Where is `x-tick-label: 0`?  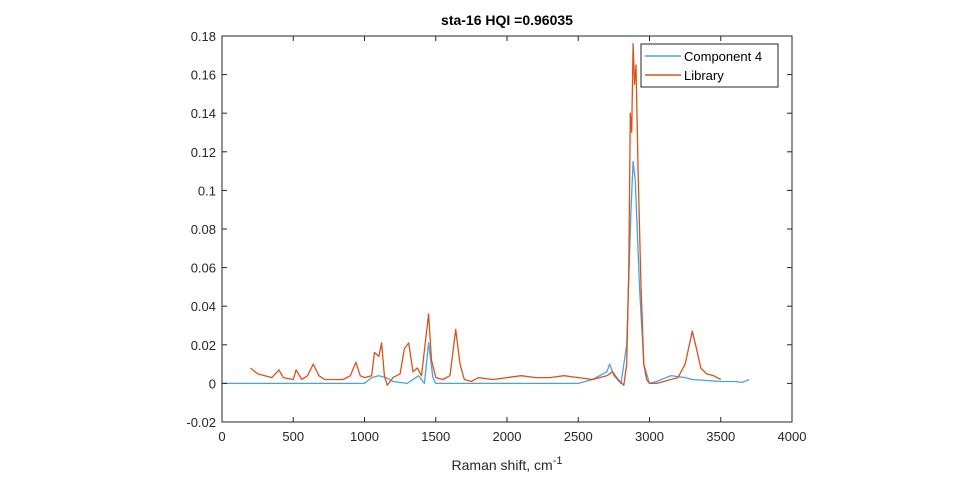
x-tick-label: 0 is located at coordinates (221, 436).